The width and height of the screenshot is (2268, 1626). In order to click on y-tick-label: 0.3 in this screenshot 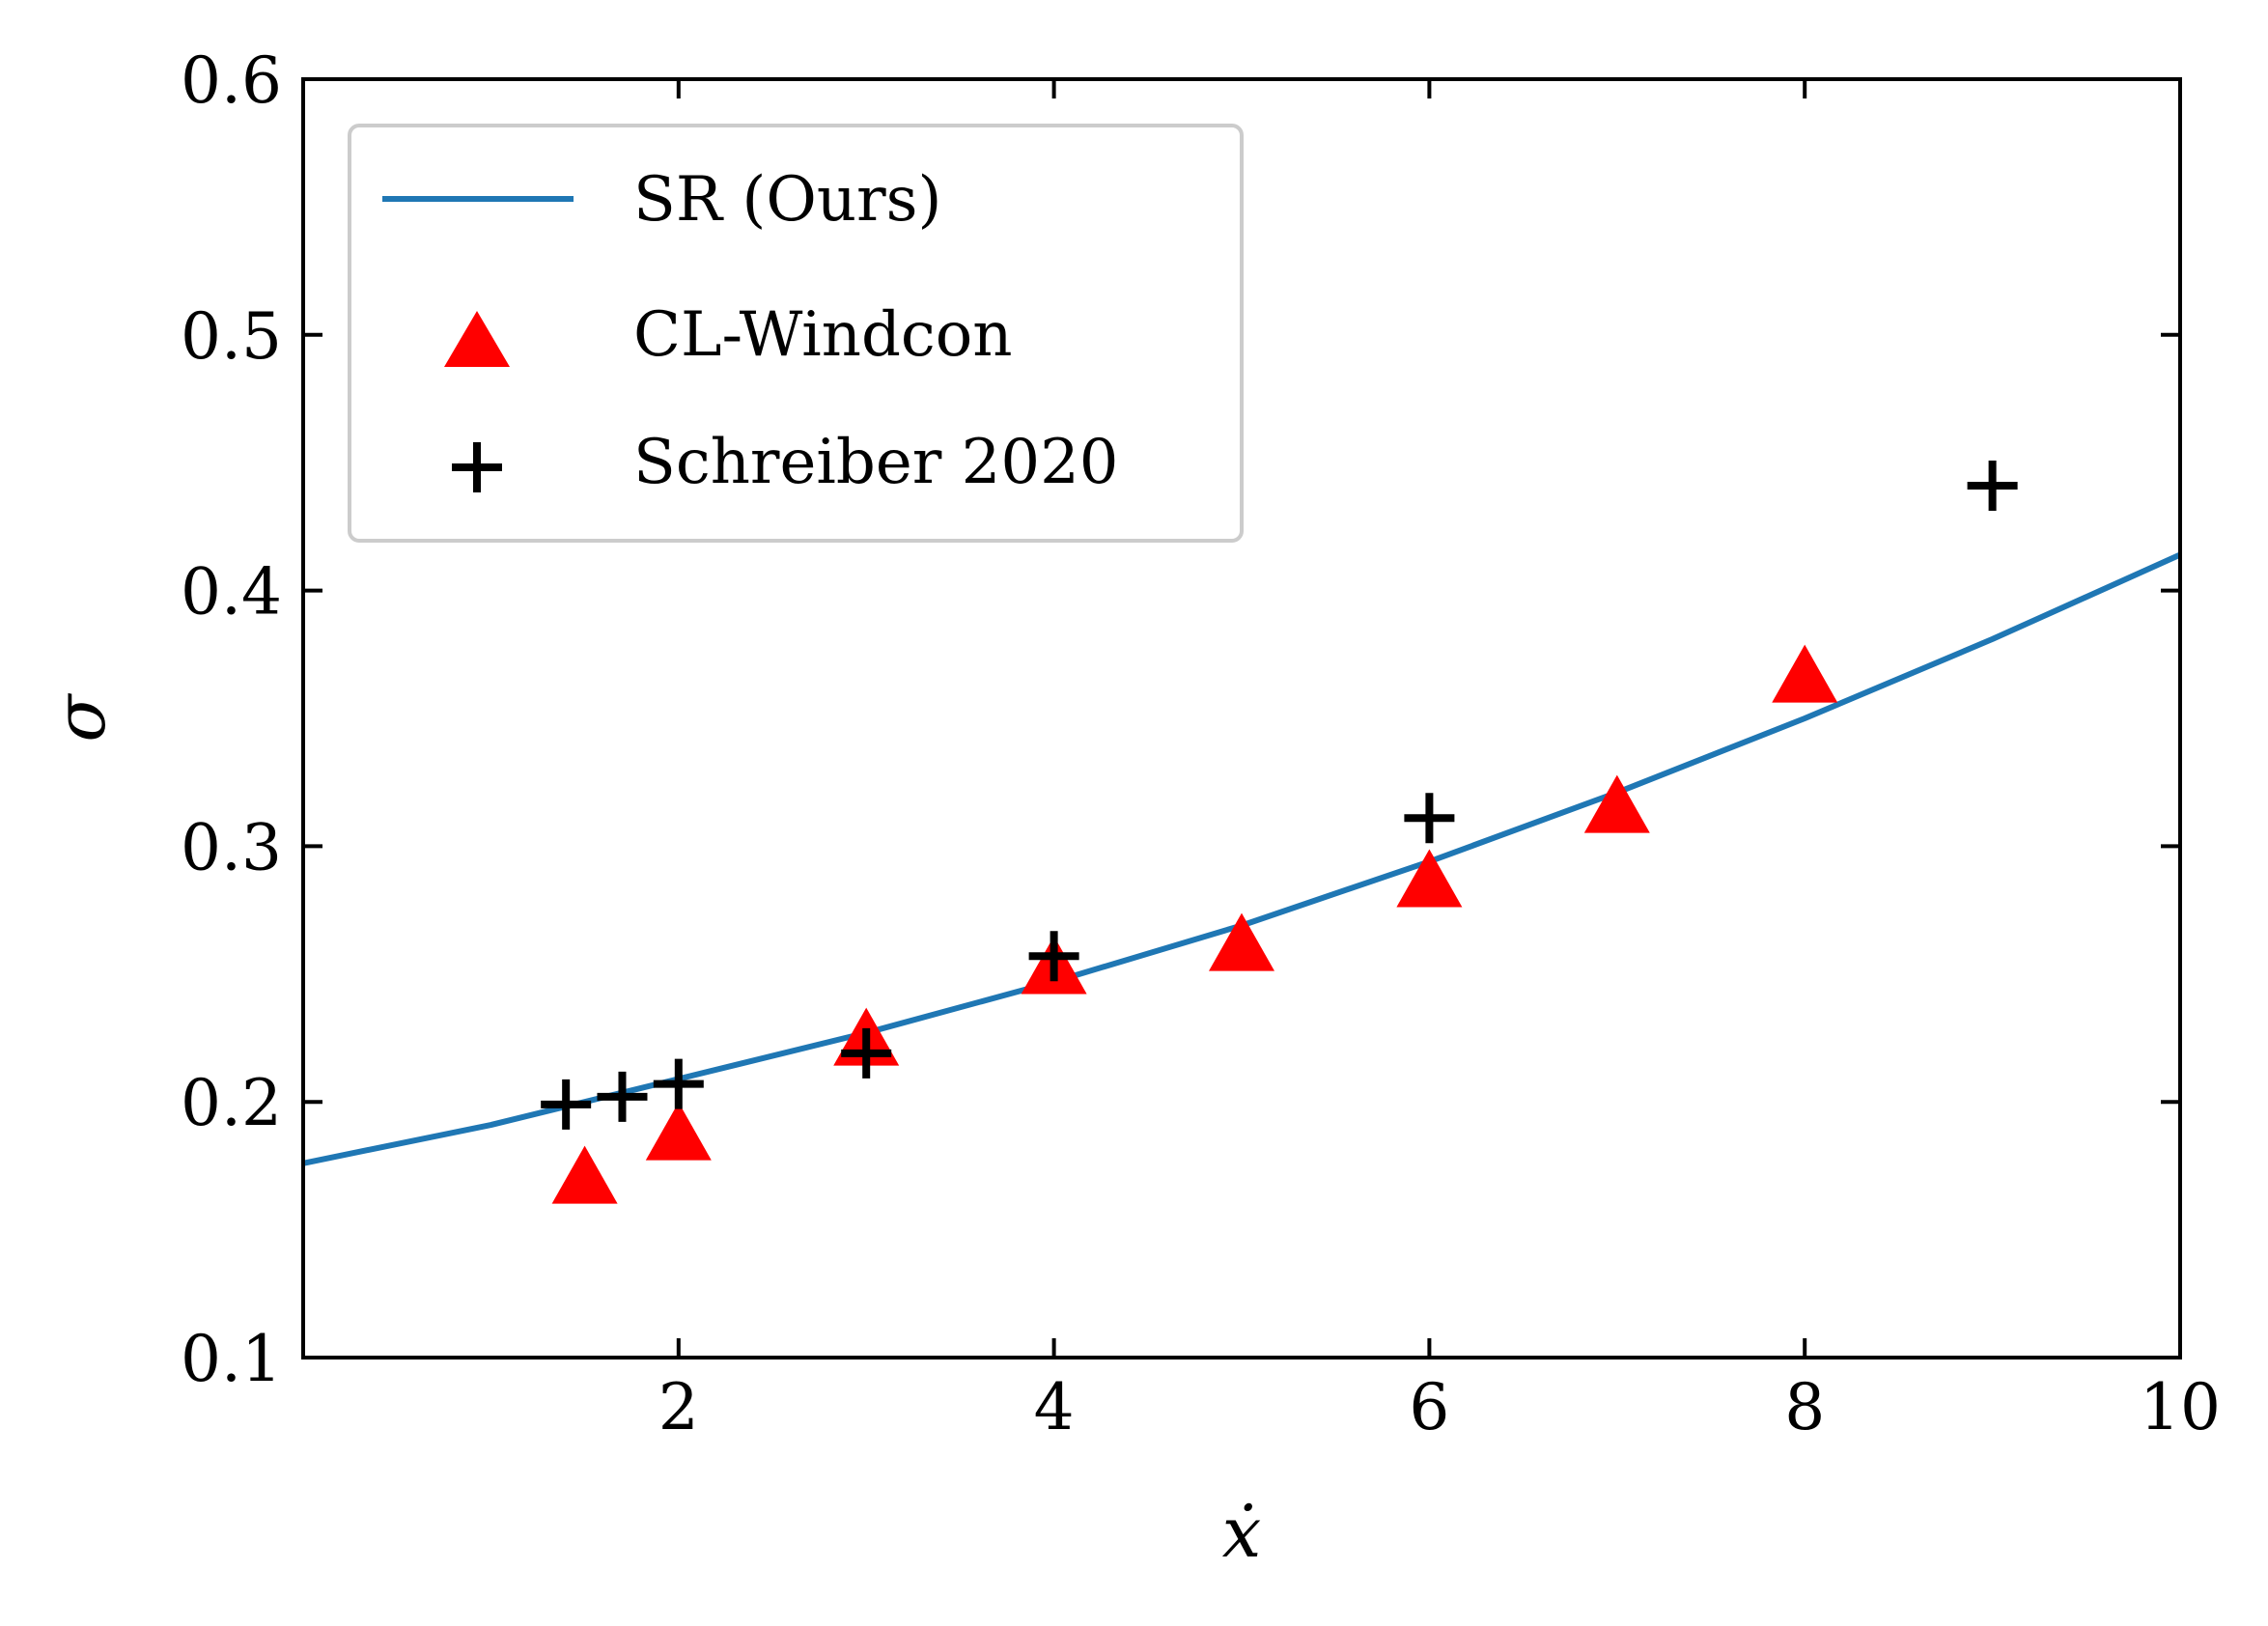, I will do `click(232, 847)`.